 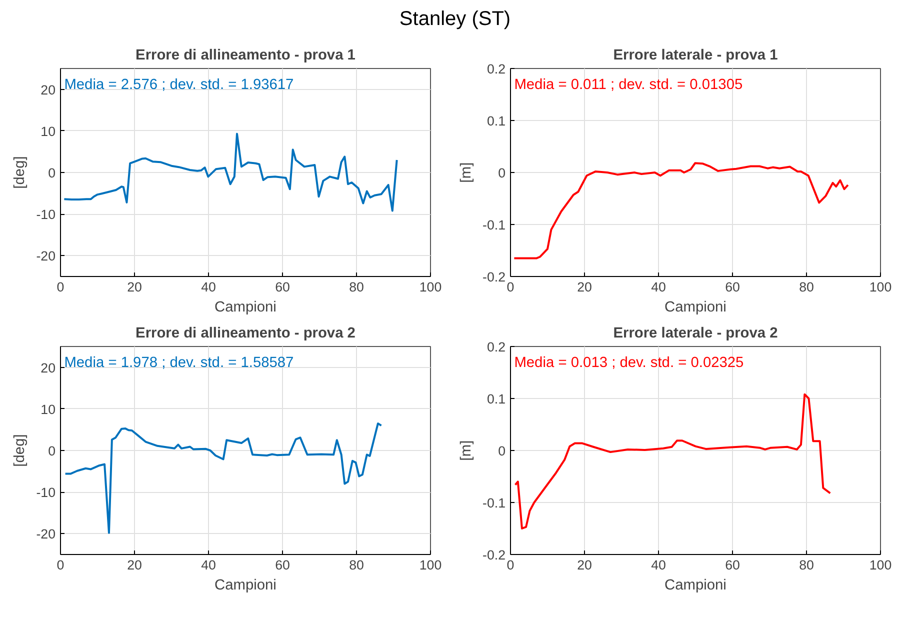 What do you see at coordinates (628, 85) in the screenshot?
I see `text: Media = 0.011 ; dev. std. = 0.01305` at bounding box center [628, 85].